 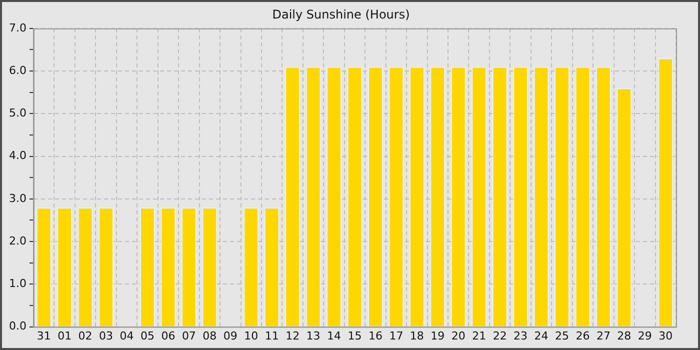 What do you see at coordinates (251, 335) in the screenshot?
I see `x-tick-label: 10` at bounding box center [251, 335].